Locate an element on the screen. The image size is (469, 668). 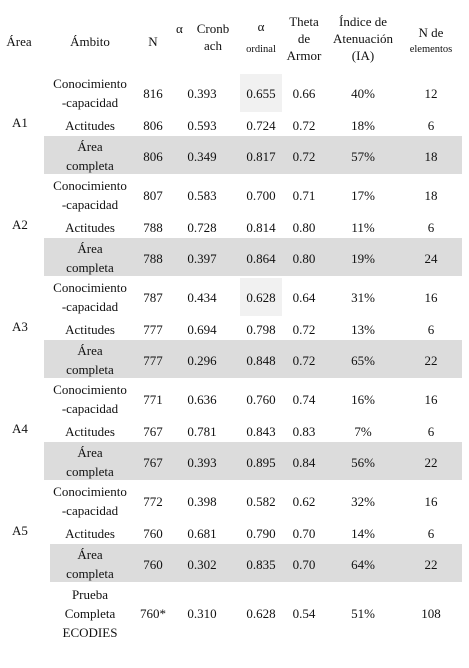
table-row: Actitudes 788 0.728 0.814 0.80 11% 6 is located at coordinates (234, 227).